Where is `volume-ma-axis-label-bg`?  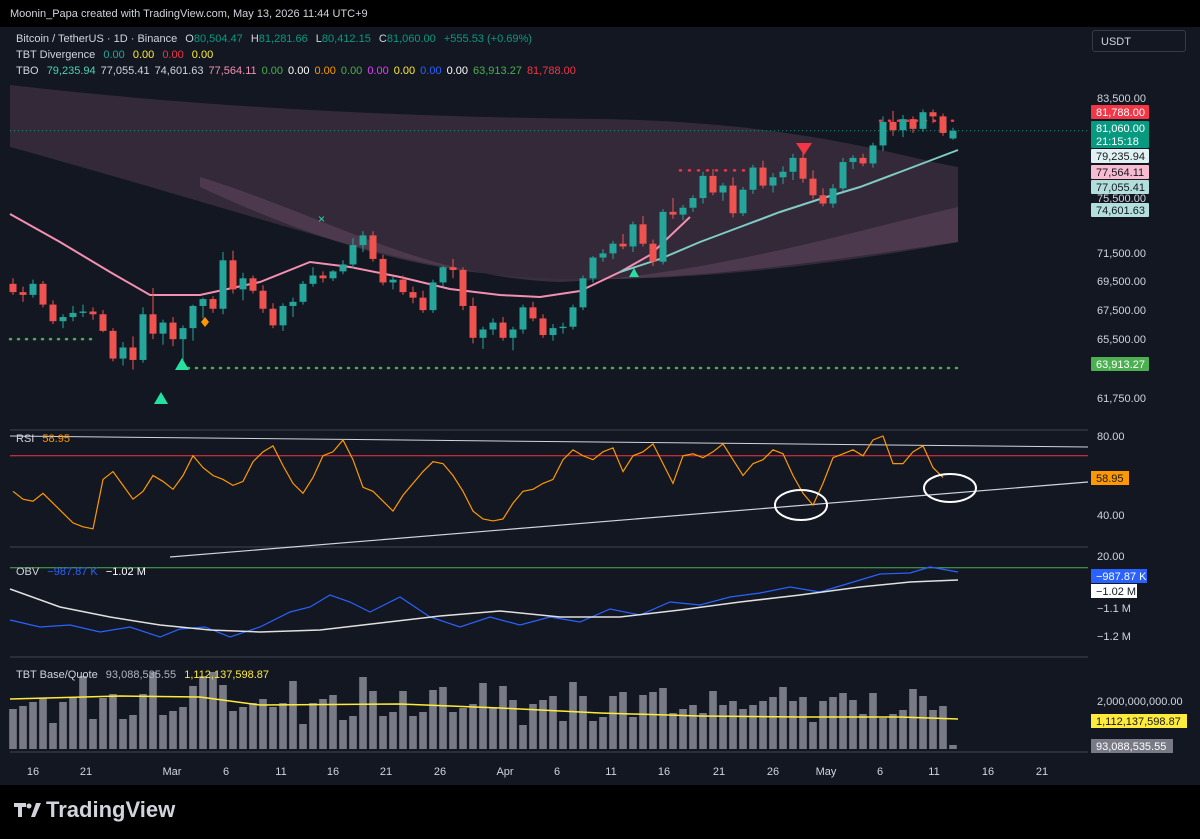 volume-ma-axis-label-bg is located at coordinates (1139, 721).